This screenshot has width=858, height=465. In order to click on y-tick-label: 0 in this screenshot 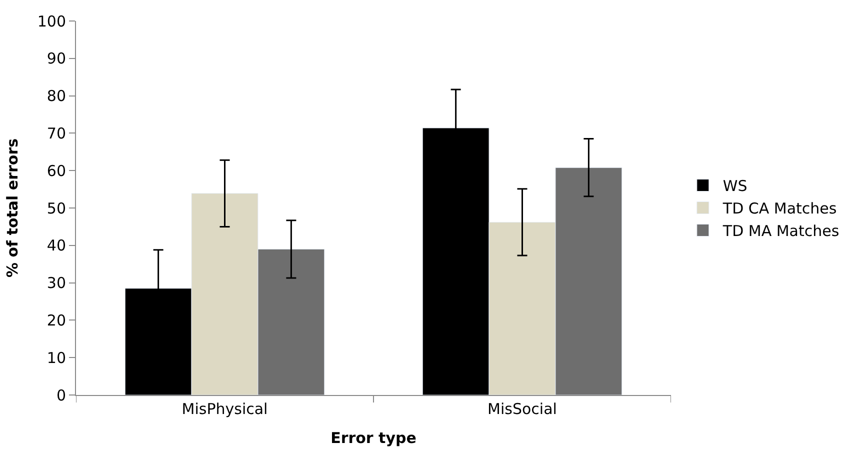, I will do `click(61, 395)`.